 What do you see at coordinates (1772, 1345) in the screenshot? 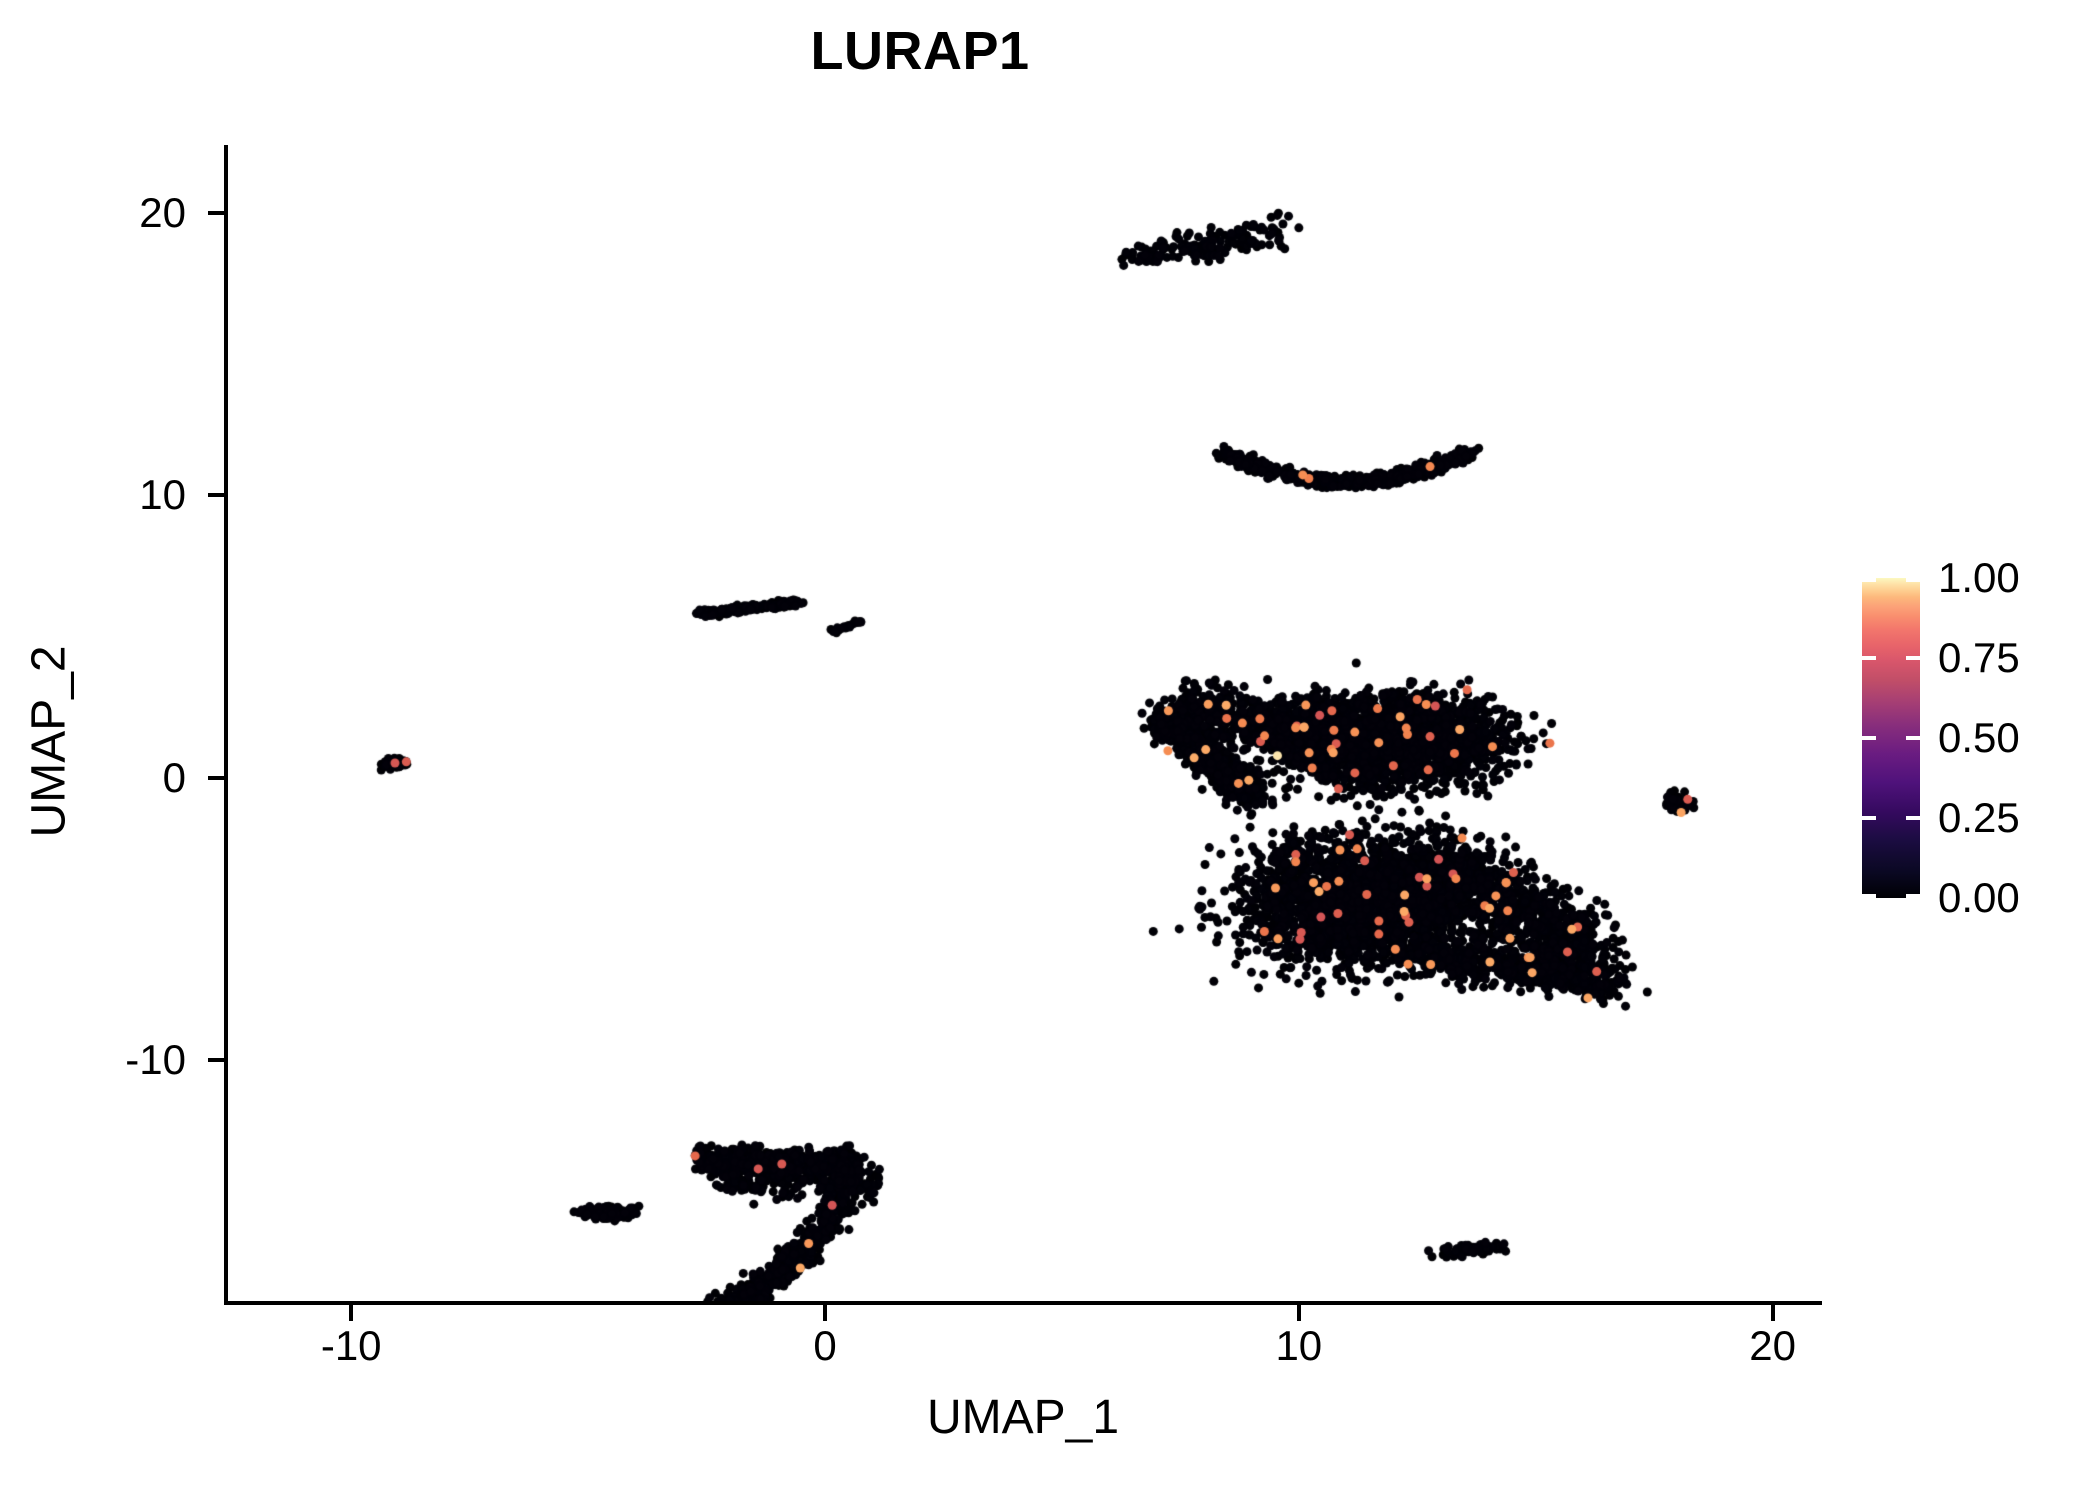
I see `x-tick-label: 20` at bounding box center [1772, 1345].